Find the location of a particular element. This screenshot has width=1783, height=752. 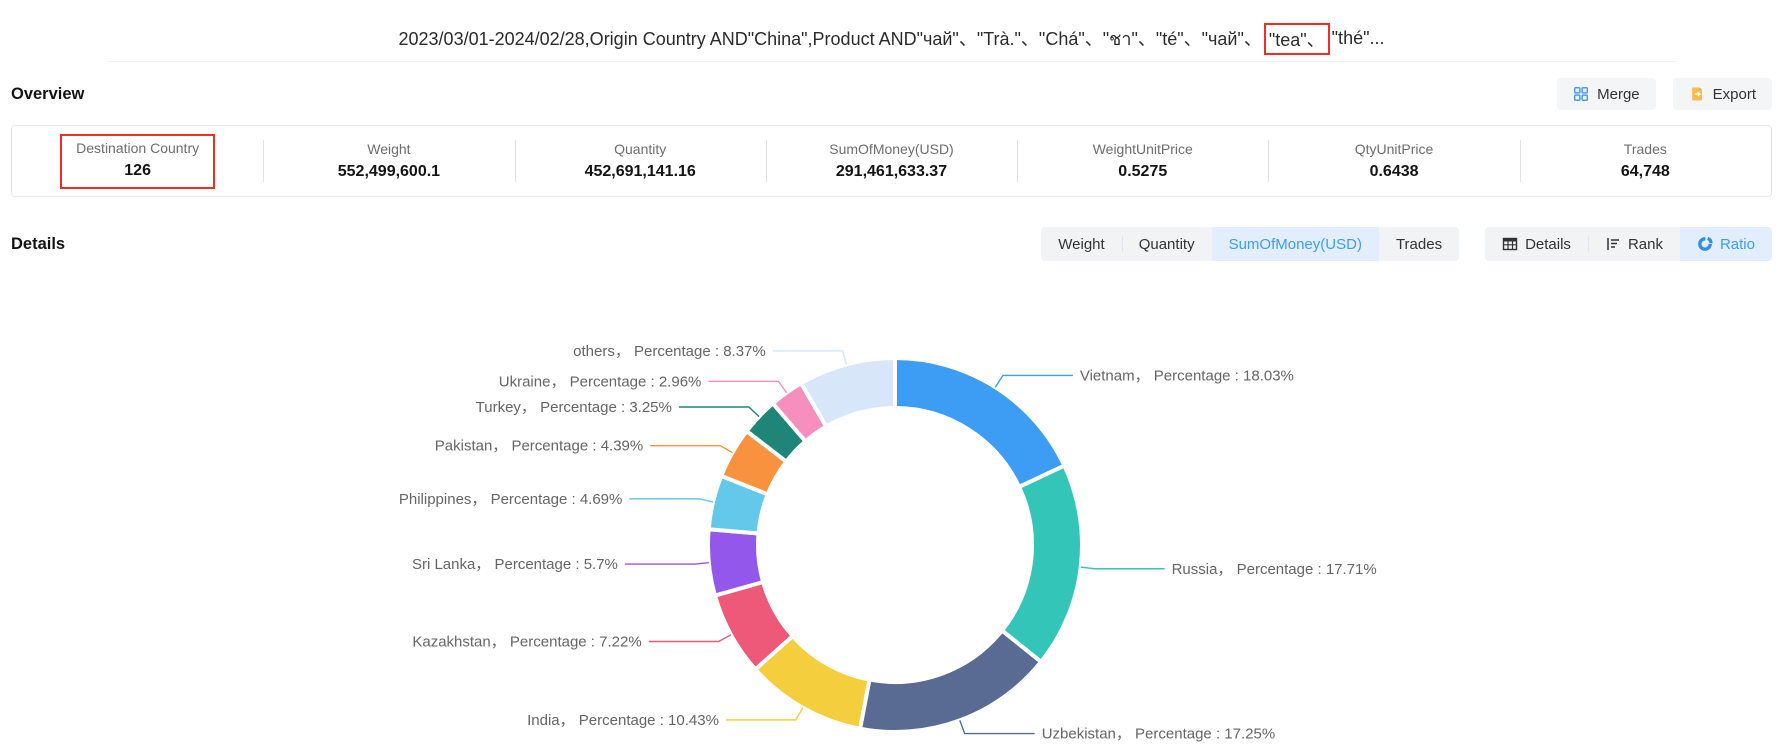

merge-button: Merge is located at coordinates (1606, 94).